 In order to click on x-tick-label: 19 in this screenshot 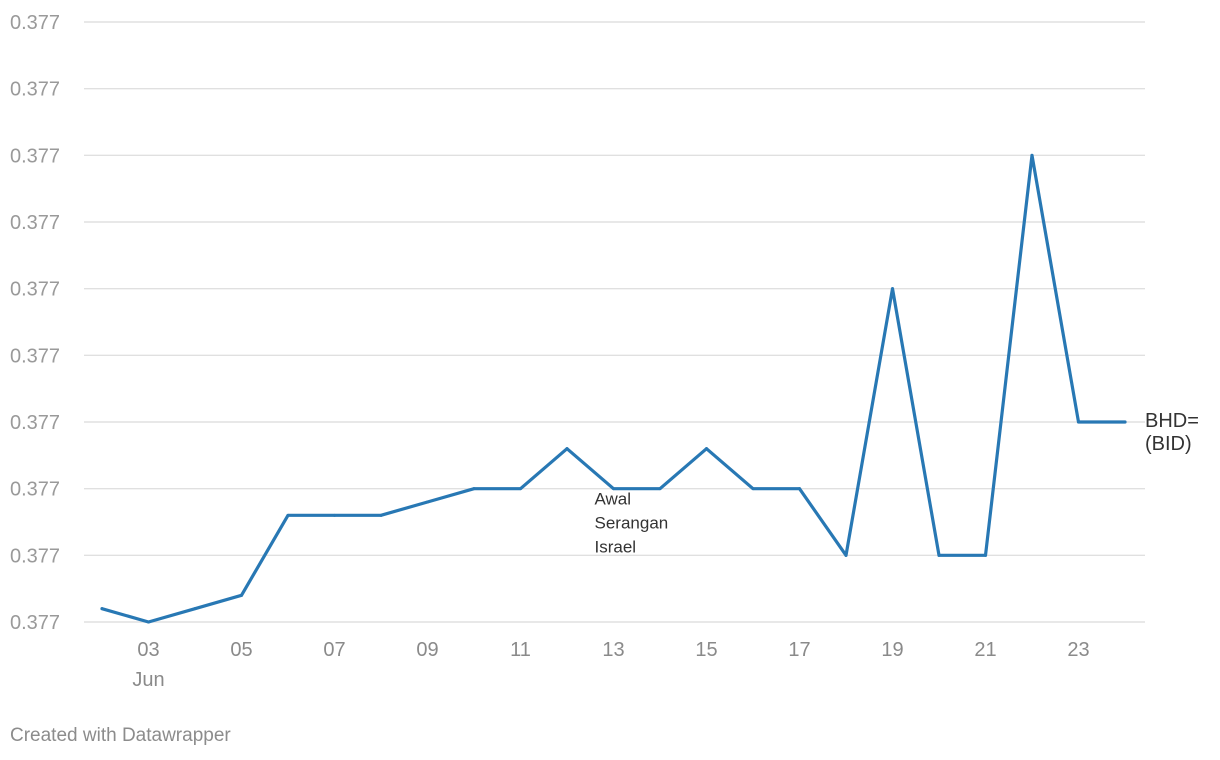, I will do `click(892, 650)`.